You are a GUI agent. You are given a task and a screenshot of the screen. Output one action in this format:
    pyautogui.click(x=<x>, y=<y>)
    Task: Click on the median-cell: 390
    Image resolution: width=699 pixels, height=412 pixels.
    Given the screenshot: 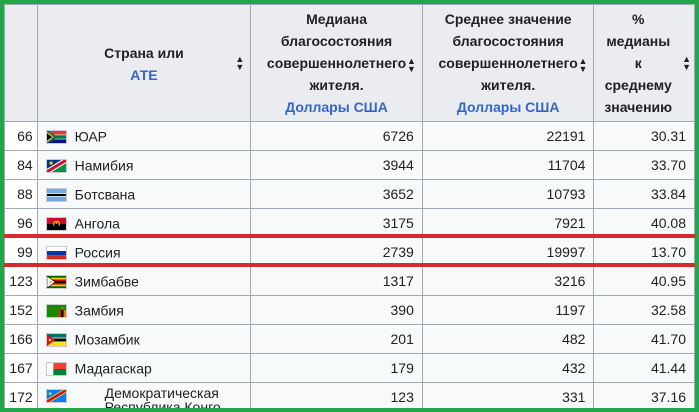 What is the action you would take?
    pyautogui.click(x=336, y=310)
    